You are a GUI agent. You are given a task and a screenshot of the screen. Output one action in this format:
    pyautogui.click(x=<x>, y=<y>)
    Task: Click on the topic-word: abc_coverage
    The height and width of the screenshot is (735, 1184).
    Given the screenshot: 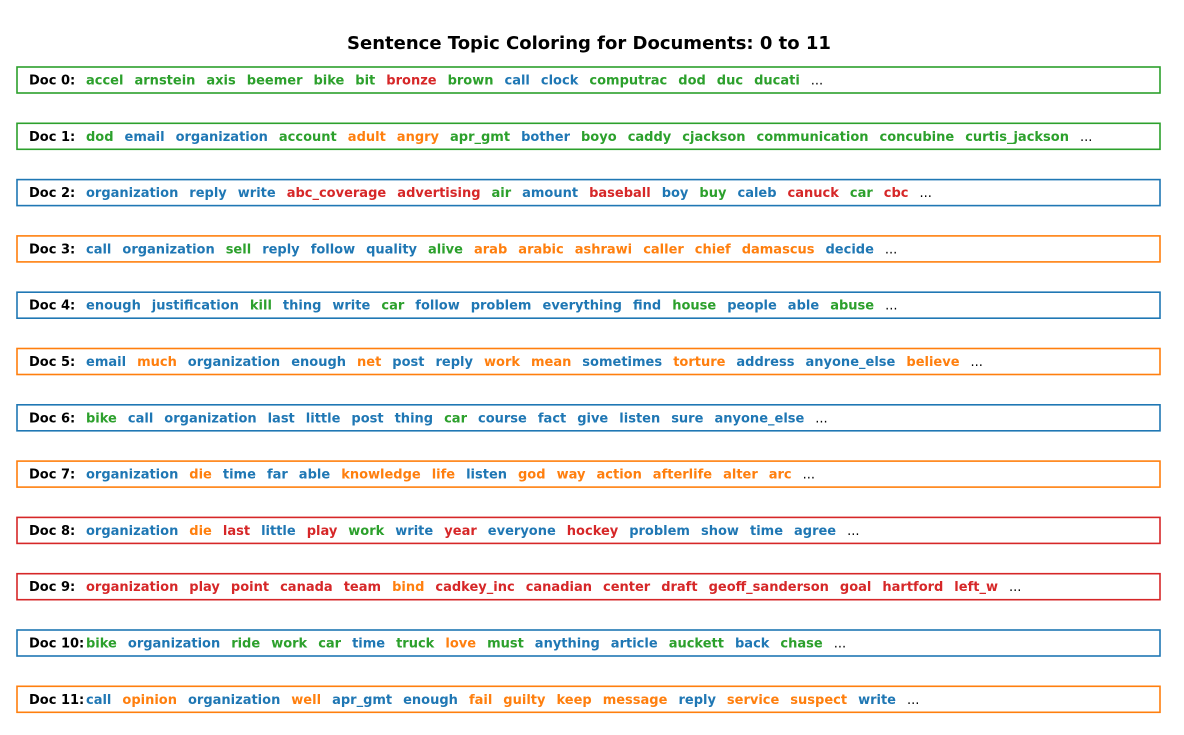 What is the action you would take?
    pyautogui.click(x=337, y=193)
    